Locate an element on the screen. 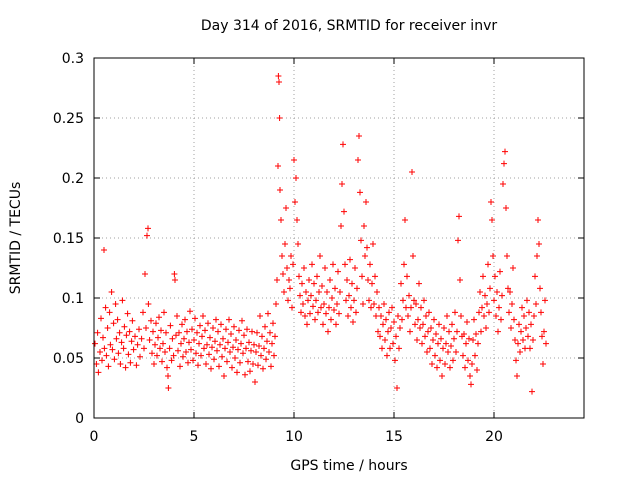  y-tick-labels: 0 0.05 0.1 0.15 0.2 0.25 0.3 is located at coordinates (68, 239).